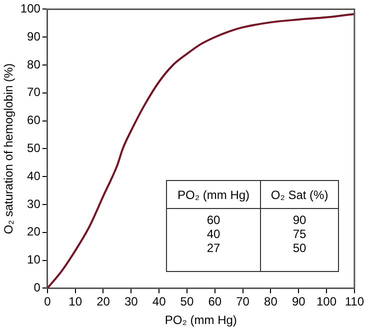  Describe the element at coordinates (34, 259) in the screenshot. I see `y-tick-label: 10` at that location.